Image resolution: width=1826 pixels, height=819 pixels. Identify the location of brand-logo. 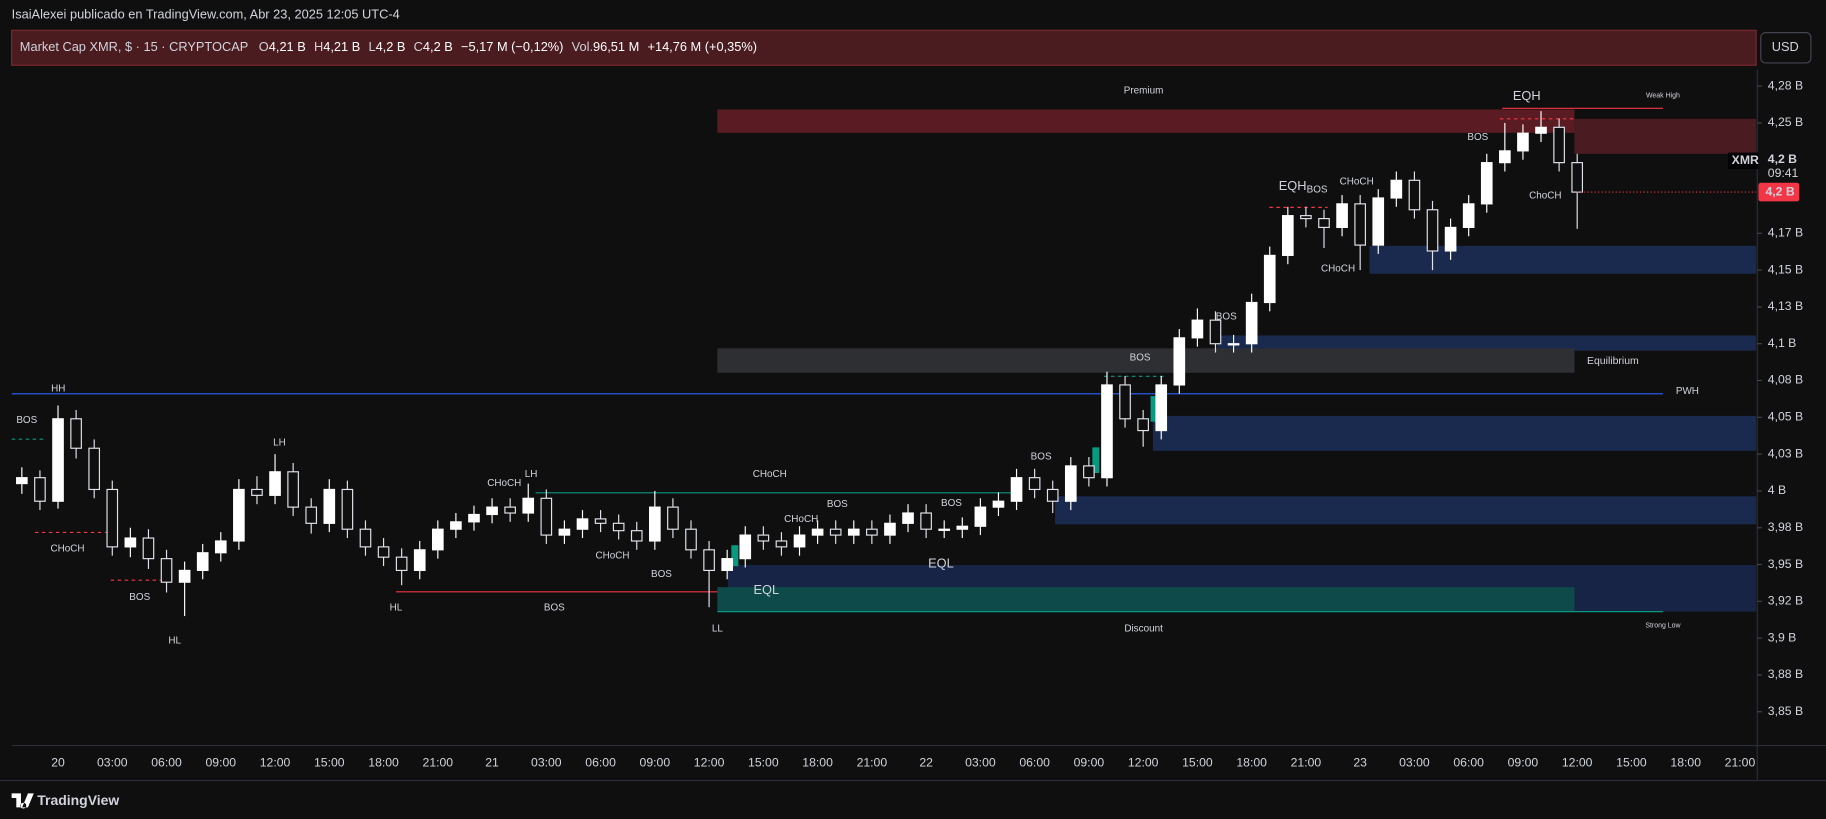
(22, 801).